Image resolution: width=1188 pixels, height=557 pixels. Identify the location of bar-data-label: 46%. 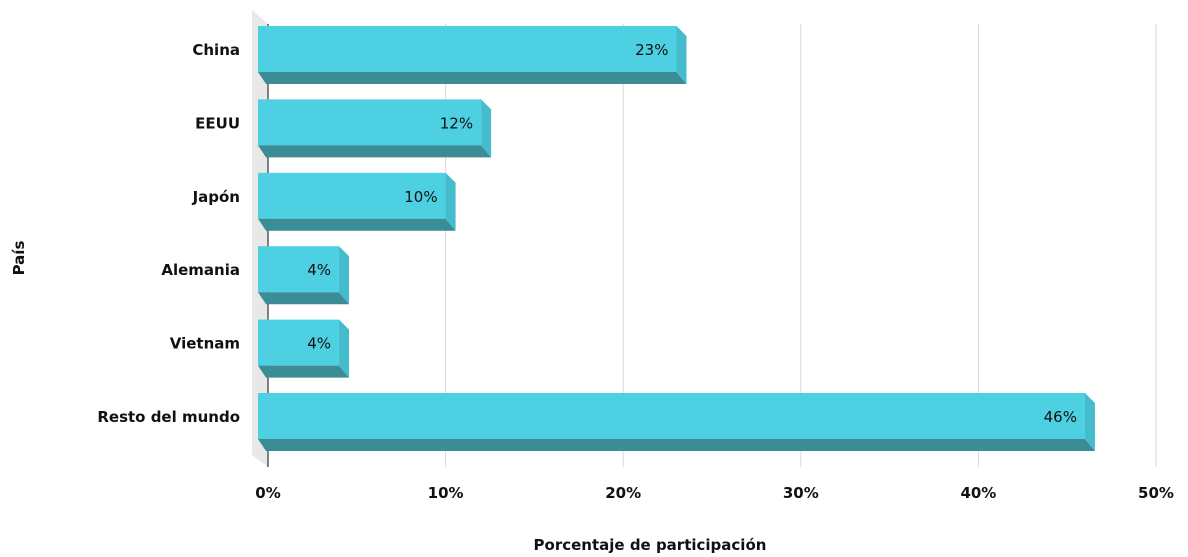
(1060, 417).